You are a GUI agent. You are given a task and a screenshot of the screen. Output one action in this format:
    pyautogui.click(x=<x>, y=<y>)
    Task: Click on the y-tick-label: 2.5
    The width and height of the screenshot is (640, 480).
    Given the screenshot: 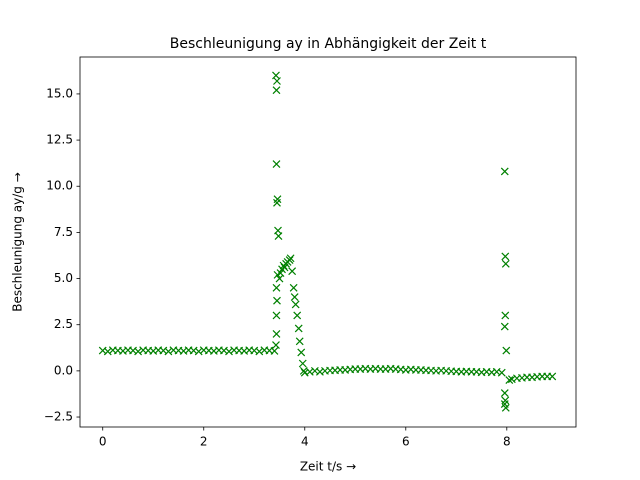 What is the action you would take?
    pyautogui.click(x=63, y=324)
    